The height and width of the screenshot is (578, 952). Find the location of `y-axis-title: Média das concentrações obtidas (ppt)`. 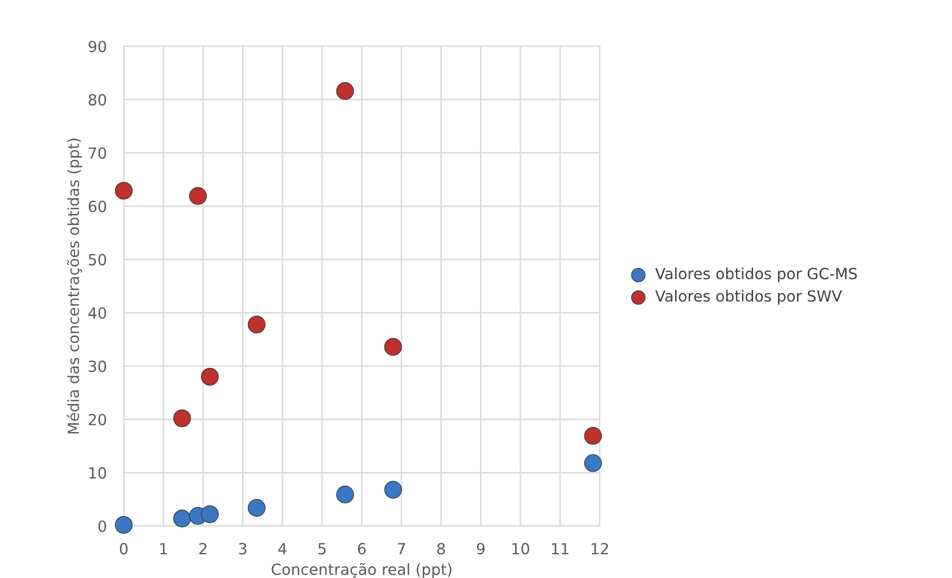

y-axis-title: Média das concentrações obtidas (ppt) is located at coordinates (74, 286).